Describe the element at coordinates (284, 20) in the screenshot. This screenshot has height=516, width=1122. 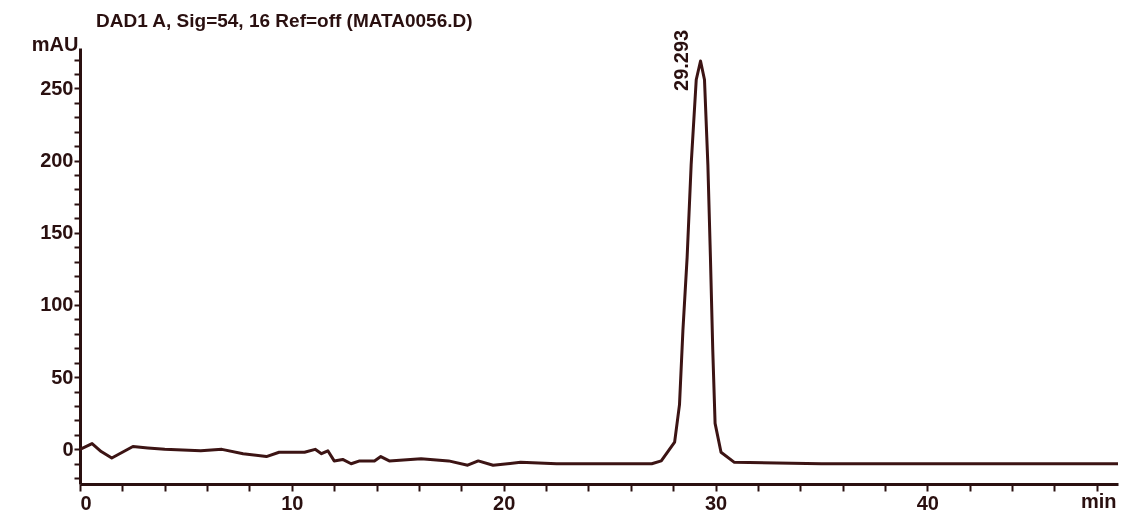
I see `chart-title: DAD1 A, Sig=54, 16 Ref=off (MATA0056.D)` at that location.